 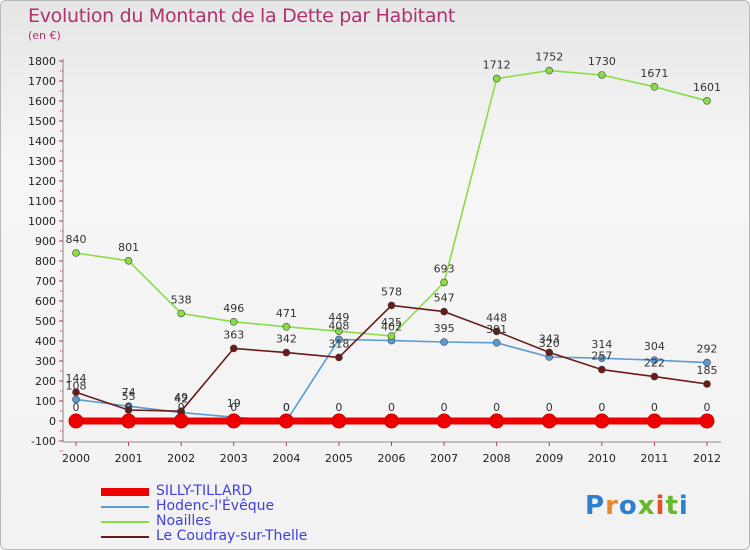 What do you see at coordinates (129, 396) in the screenshot?
I see `data-label: 55` at bounding box center [129, 396].